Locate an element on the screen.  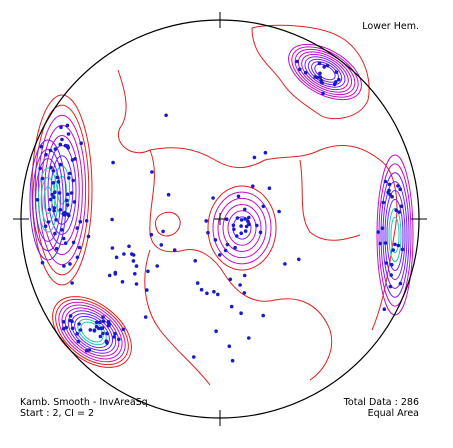
contour-ne is located at coordinates (310, 72).